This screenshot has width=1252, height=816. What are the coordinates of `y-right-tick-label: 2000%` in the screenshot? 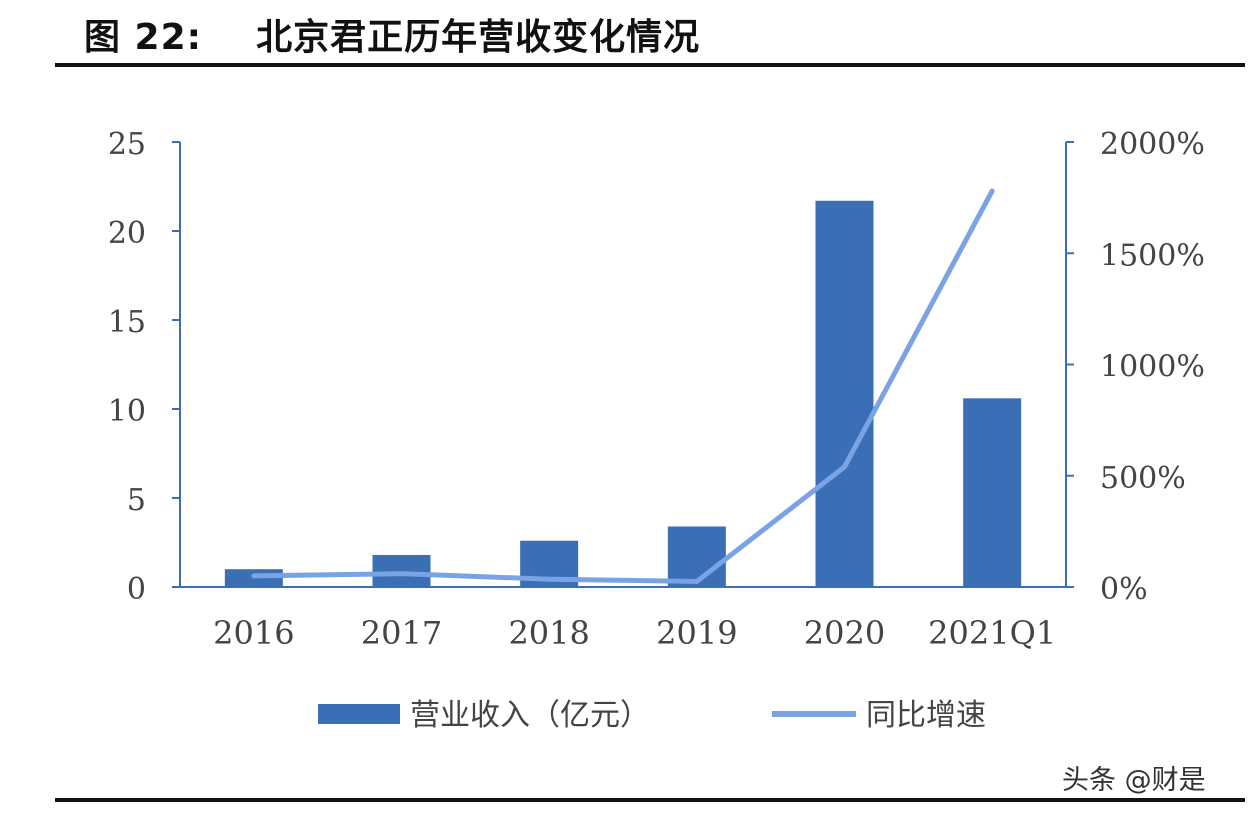 It's located at (1152, 144).